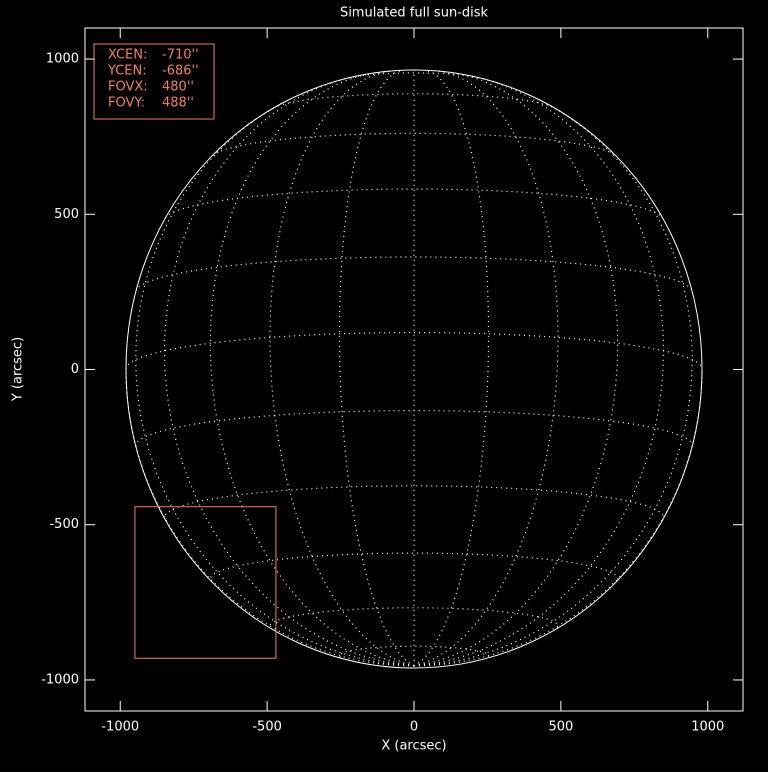 The width and height of the screenshot is (768, 772). What do you see at coordinates (178, 103) in the screenshot?
I see `info-value: 488''` at bounding box center [178, 103].